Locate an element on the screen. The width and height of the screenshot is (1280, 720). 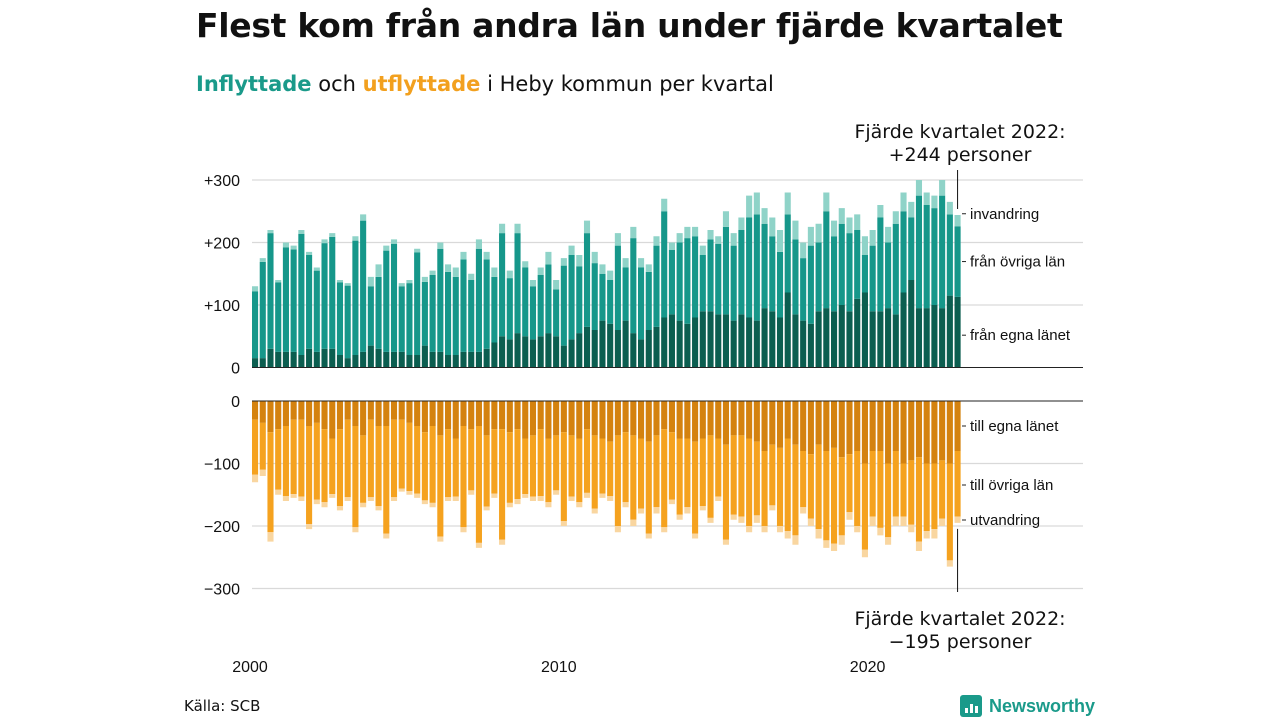
bottom-y-tick-label: −200 is located at coordinates (222, 527).